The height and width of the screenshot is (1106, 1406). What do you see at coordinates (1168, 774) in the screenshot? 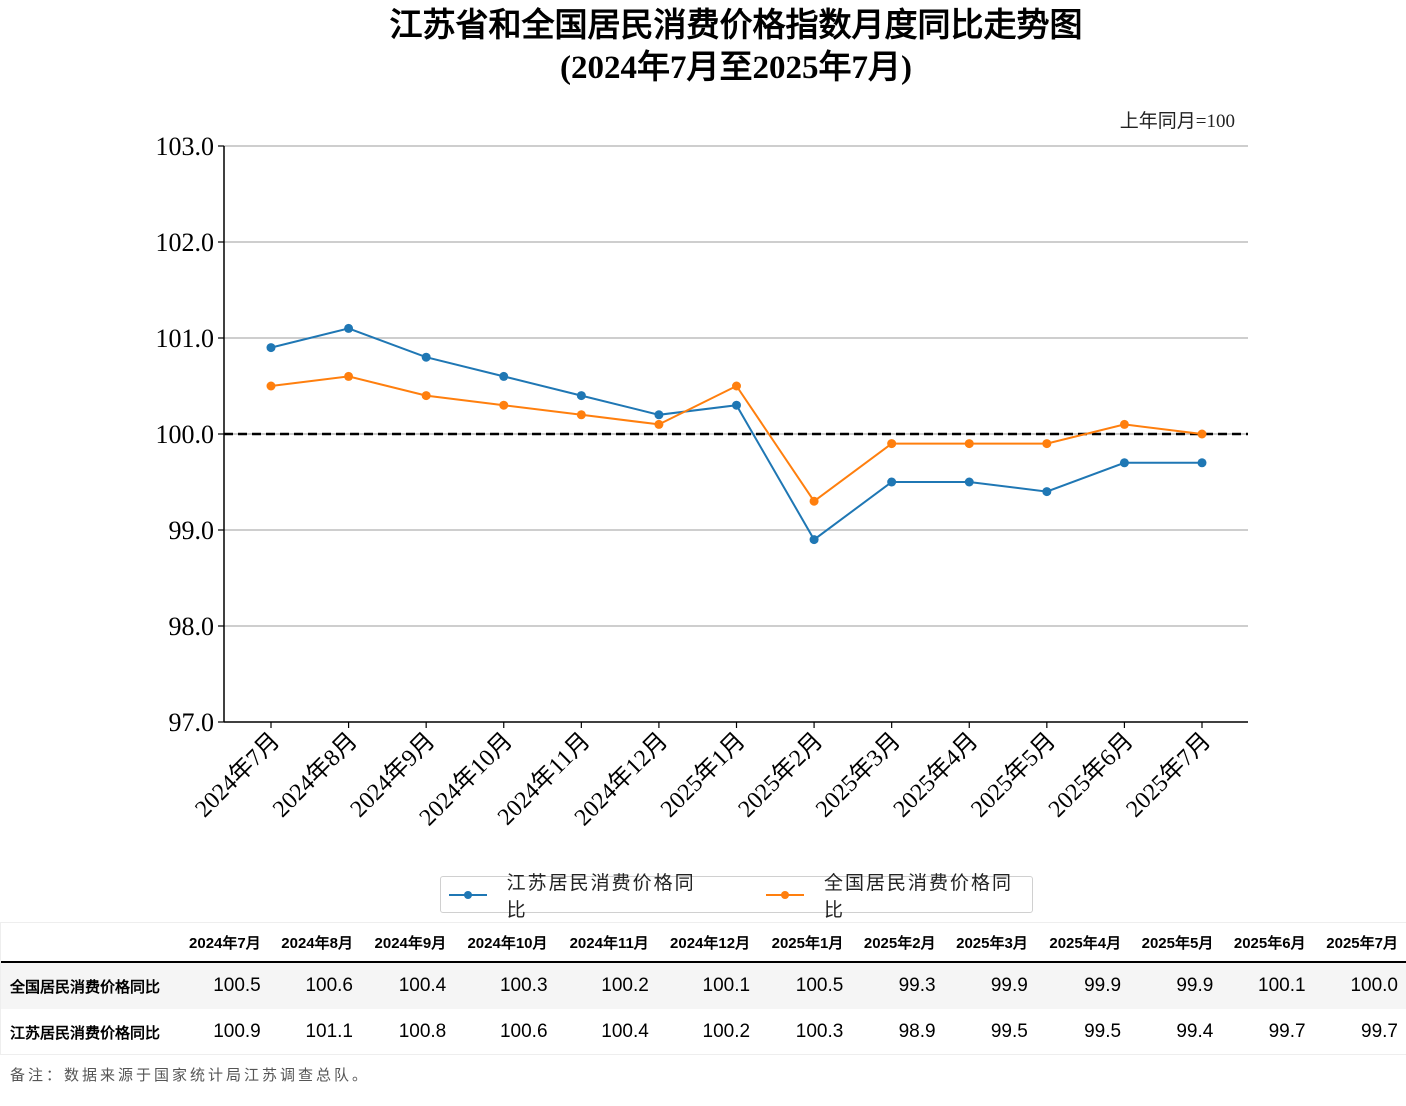
I see `x-tick-label: 2025年7月` at bounding box center [1168, 774].